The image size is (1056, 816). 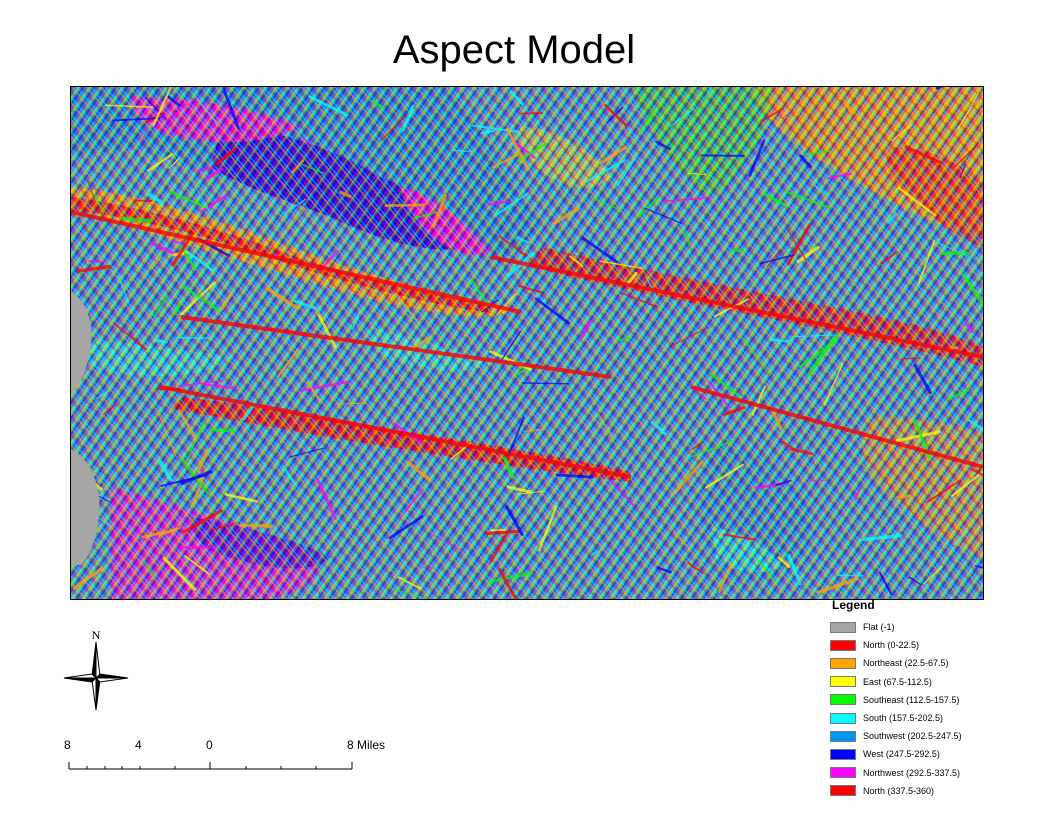 I want to click on legend-item: Southeast (112.5-157.5), so click(x=925, y=700).